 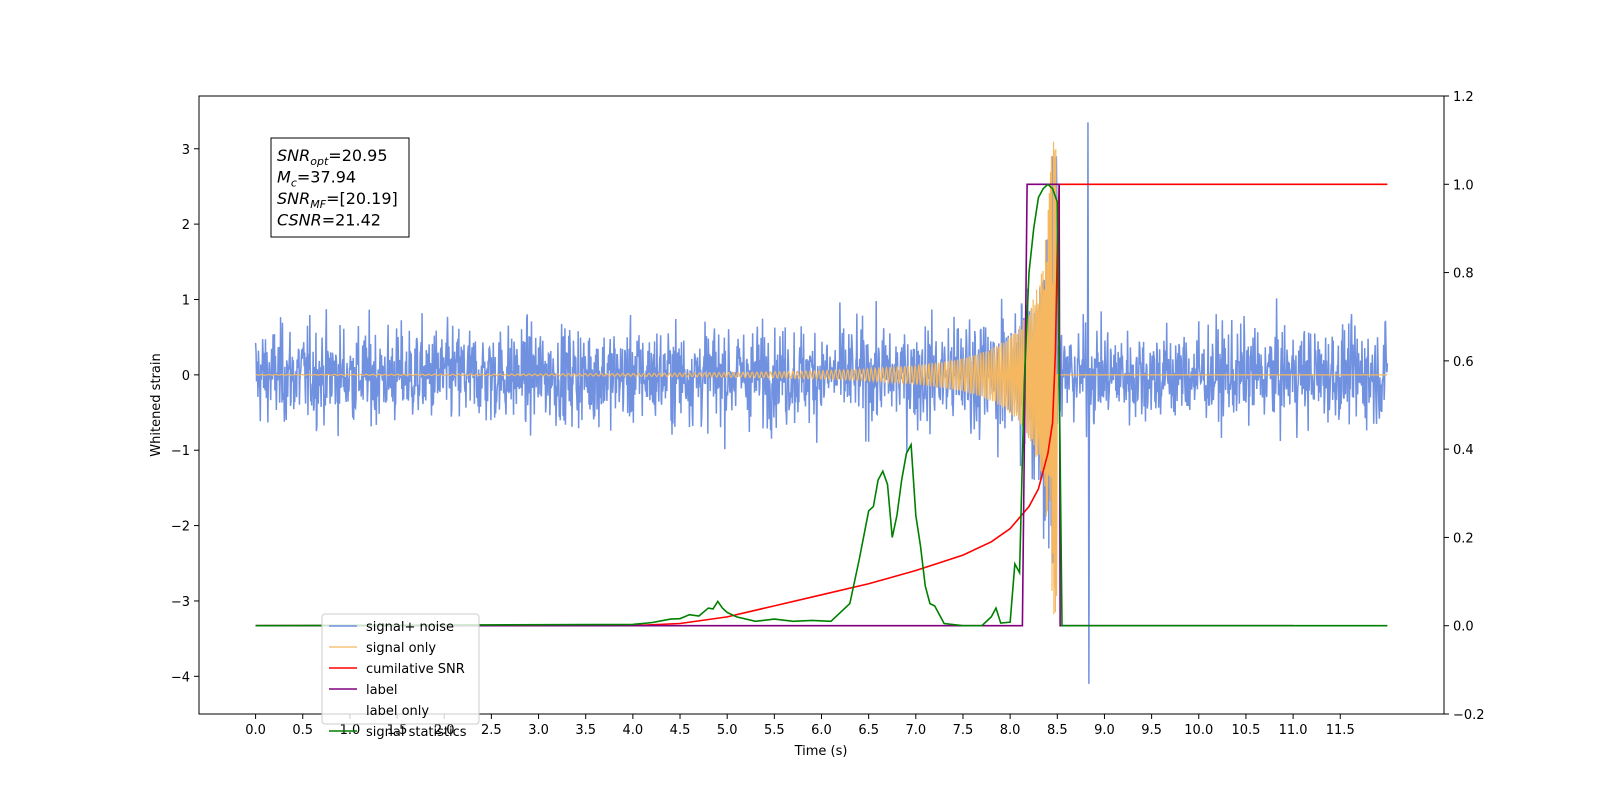 What do you see at coordinates (255, 730) in the screenshot?
I see `x-tick-label: 0.0` at bounding box center [255, 730].